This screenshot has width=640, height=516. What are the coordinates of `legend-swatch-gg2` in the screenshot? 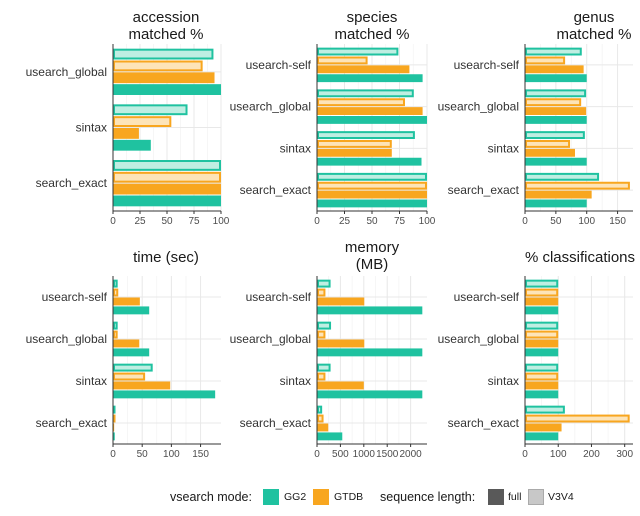 It's located at (271, 497).